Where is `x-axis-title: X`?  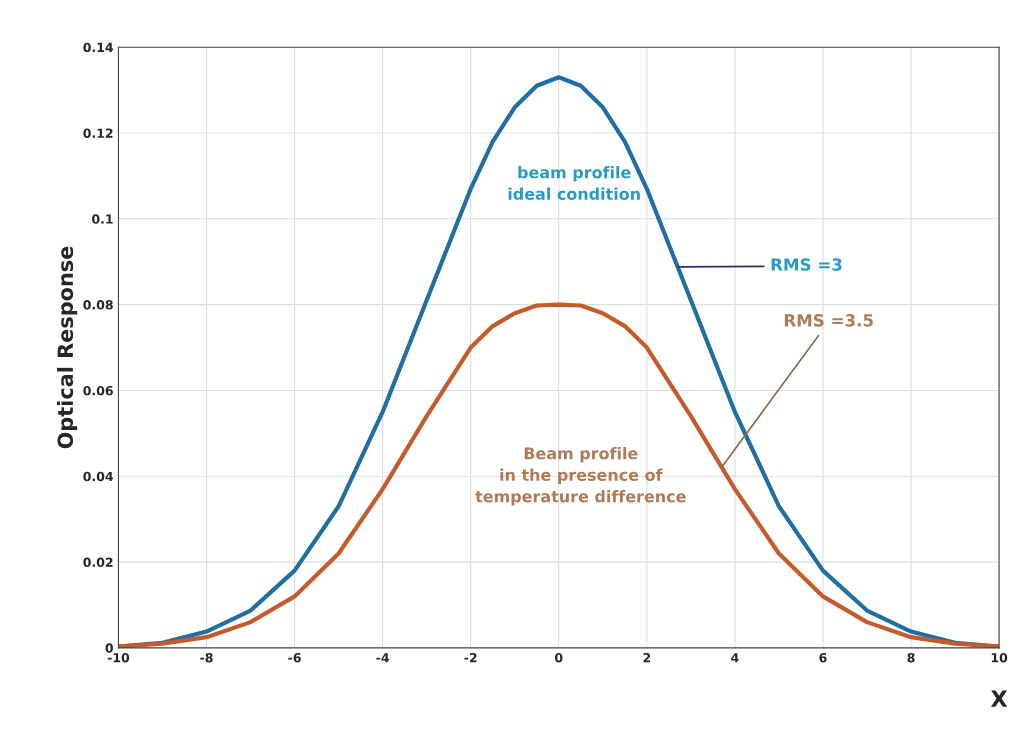 x-axis-title: X is located at coordinates (999, 698).